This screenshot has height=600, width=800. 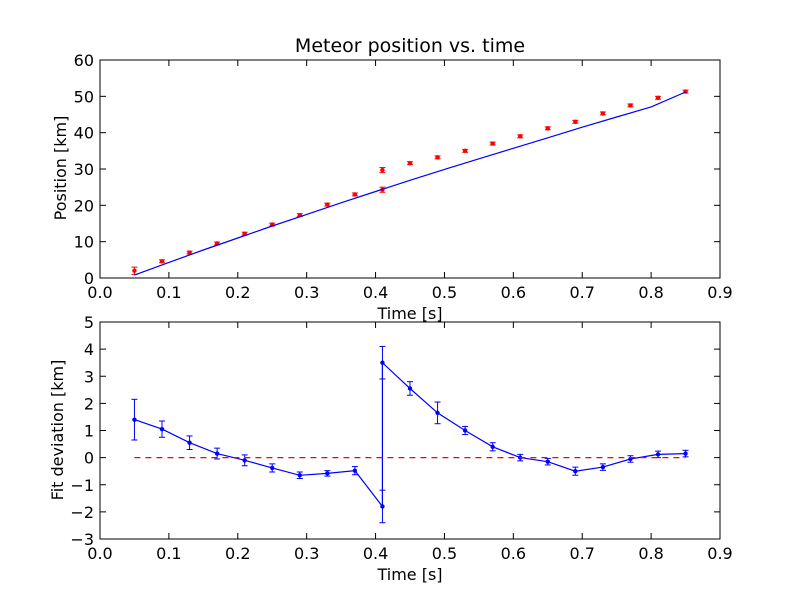 I want to click on y-tick-label: 30, so click(x=84, y=169).